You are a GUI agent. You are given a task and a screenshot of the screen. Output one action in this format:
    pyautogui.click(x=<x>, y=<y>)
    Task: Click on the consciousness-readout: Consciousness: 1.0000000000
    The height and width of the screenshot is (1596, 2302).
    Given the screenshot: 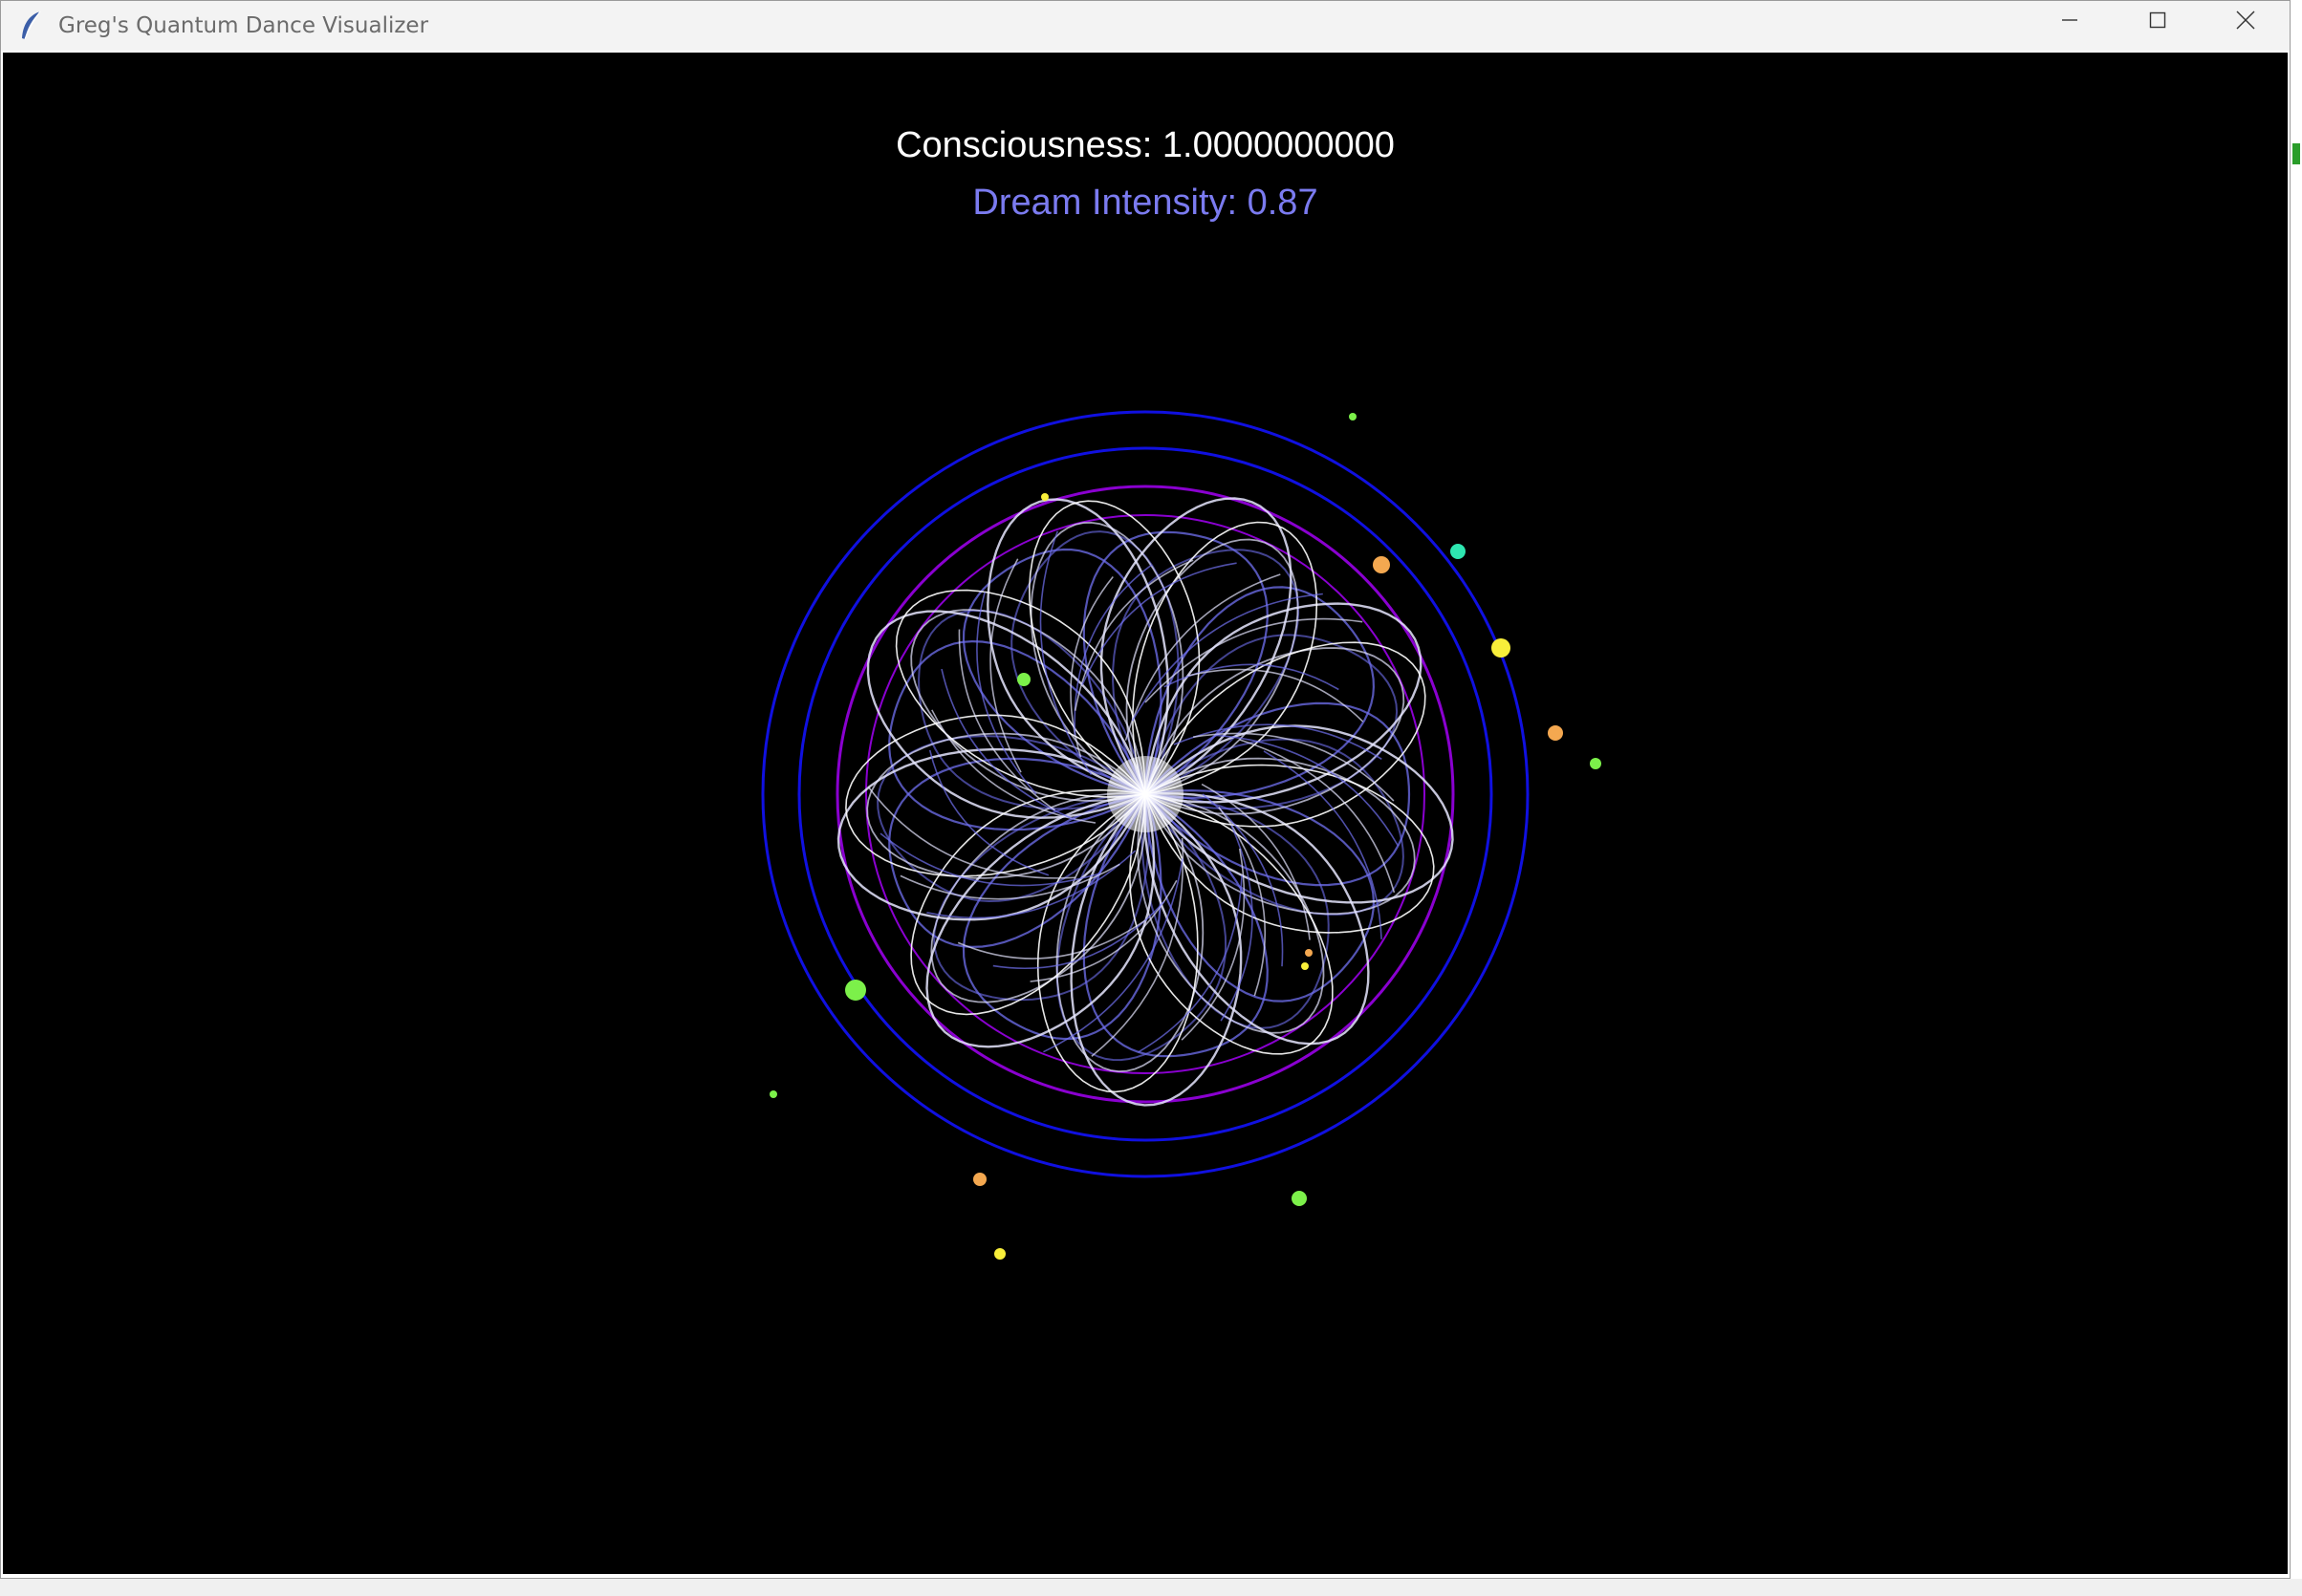 What is the action you would take?
    pyautogui.click(x=1145, y=145)
    